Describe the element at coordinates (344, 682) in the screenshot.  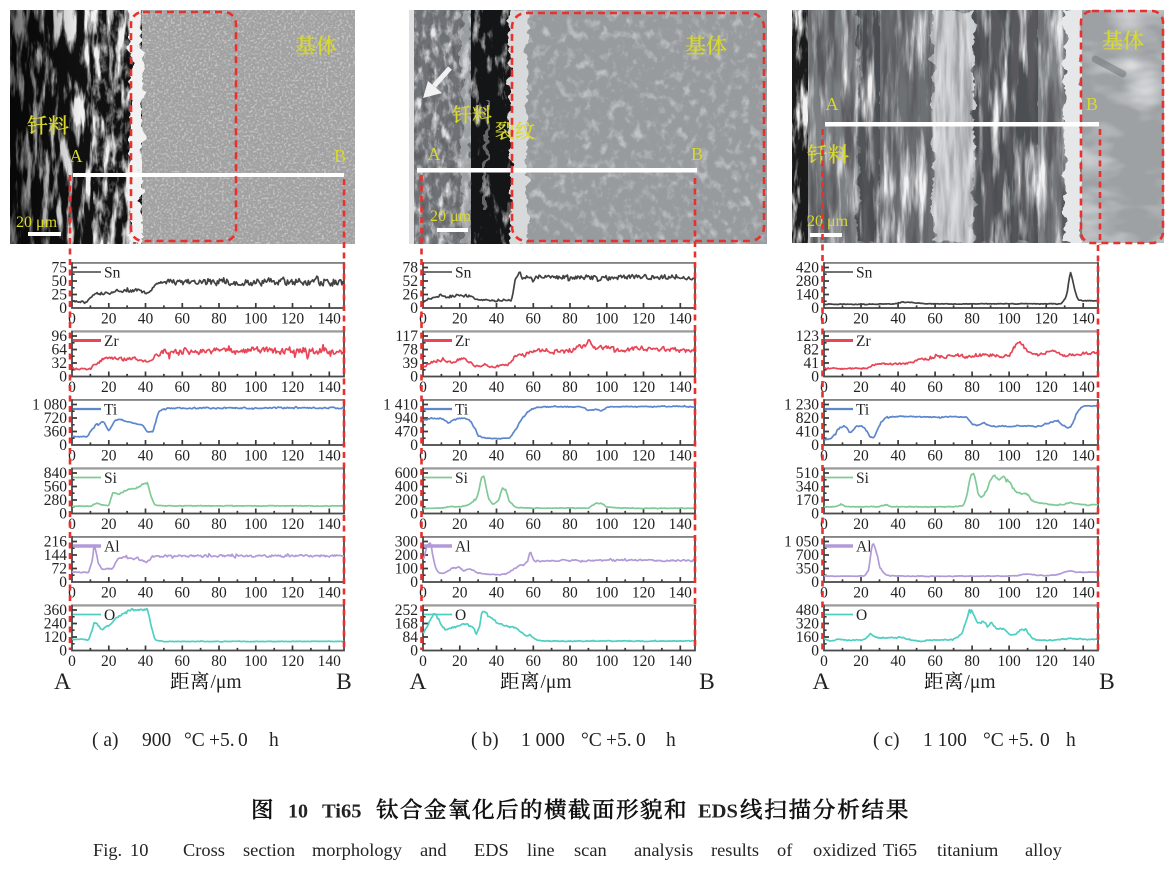
I see `svg-text: B` at that location.